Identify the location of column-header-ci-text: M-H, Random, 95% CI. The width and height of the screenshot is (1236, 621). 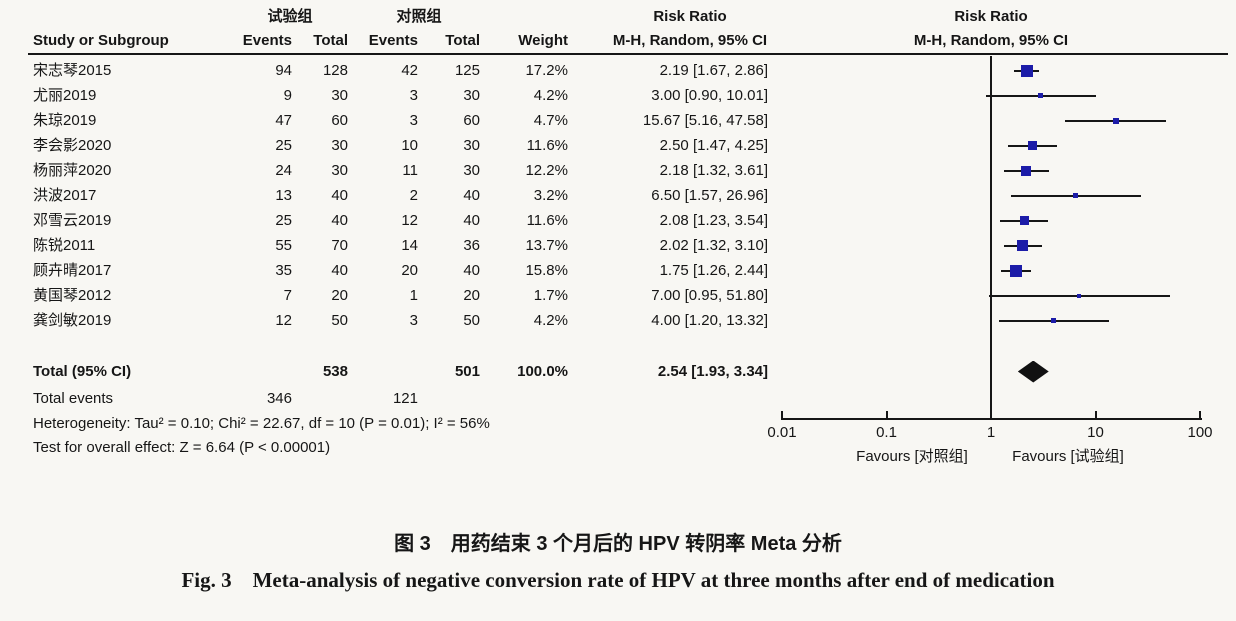
(690, 40).